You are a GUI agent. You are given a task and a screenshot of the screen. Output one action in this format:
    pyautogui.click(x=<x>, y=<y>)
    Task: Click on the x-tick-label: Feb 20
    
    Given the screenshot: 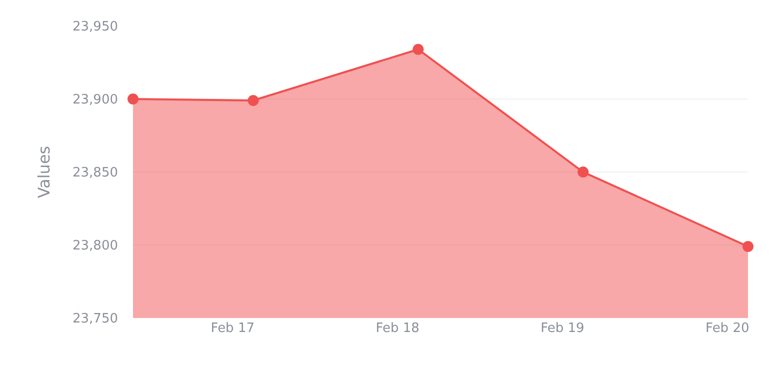 What is the action you would take?
    pyautogui.click(x=728, y=328)
    